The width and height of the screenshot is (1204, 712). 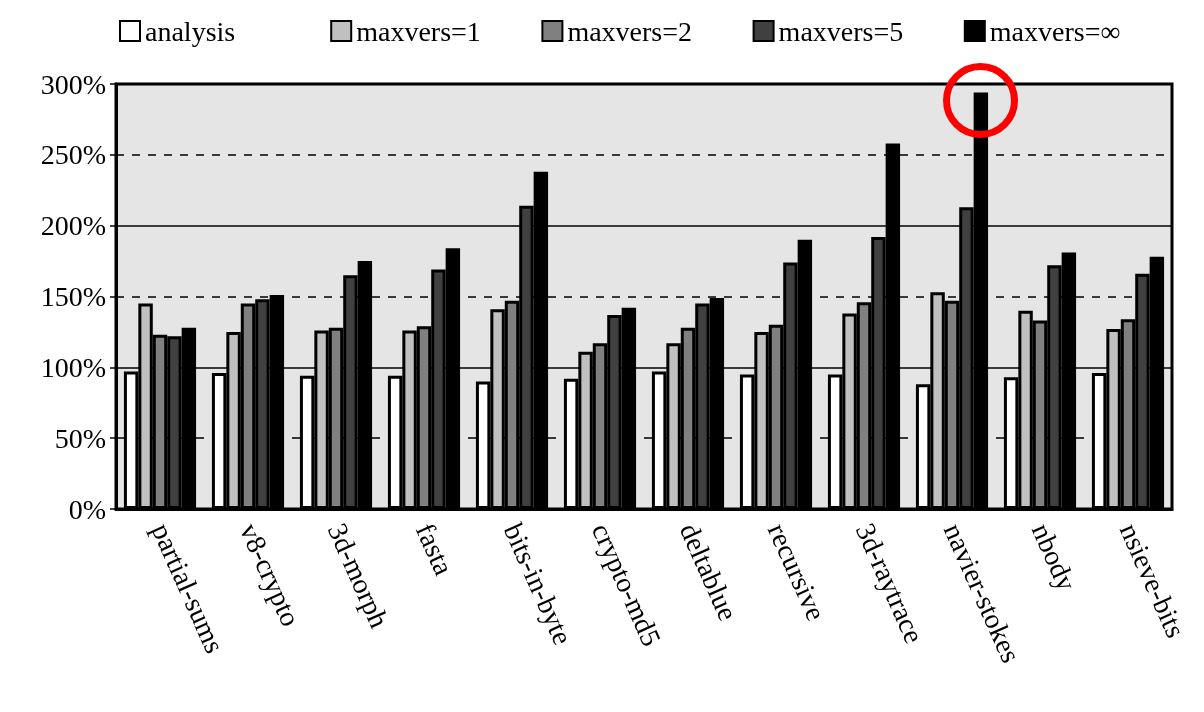 What do you see at coordinates (73, 367) in the screenshot?
I see `y-tick-label: 100%` at bounding box center [73, 367].